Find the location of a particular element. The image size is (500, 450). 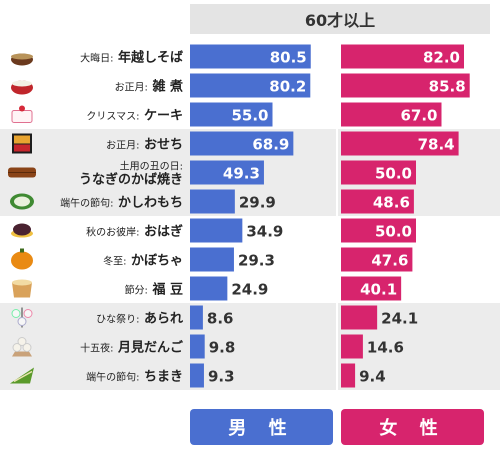

category-label: 十五夜: 月見だんご is located at coordinates (132, 348).